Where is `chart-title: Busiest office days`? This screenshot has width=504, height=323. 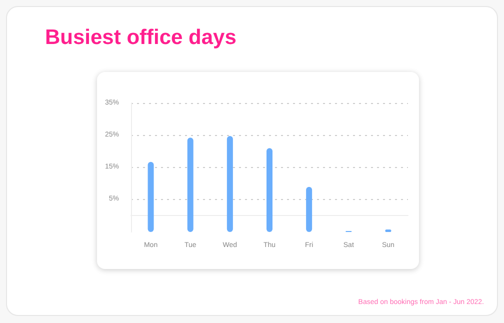 chart-title: Busiest office days is located at coordinates (140, 37).